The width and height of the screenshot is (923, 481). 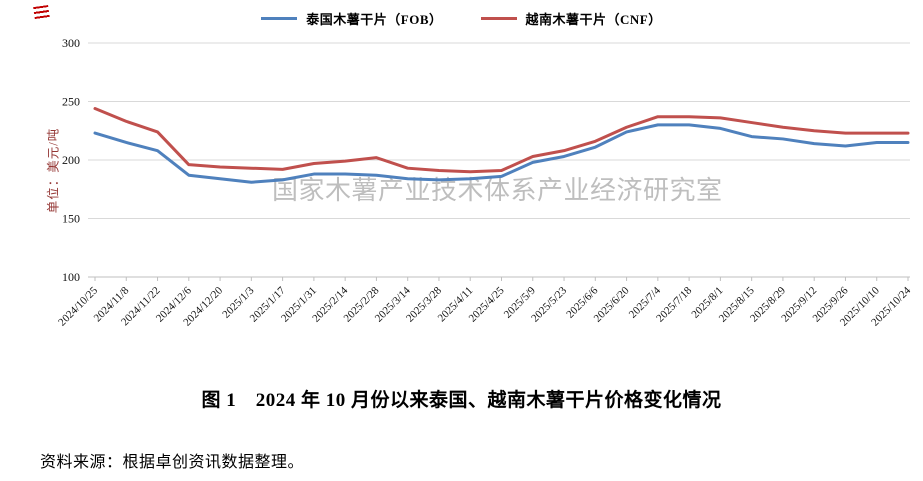 I want to click on svg-text: 100, so click(x=71, y=277).